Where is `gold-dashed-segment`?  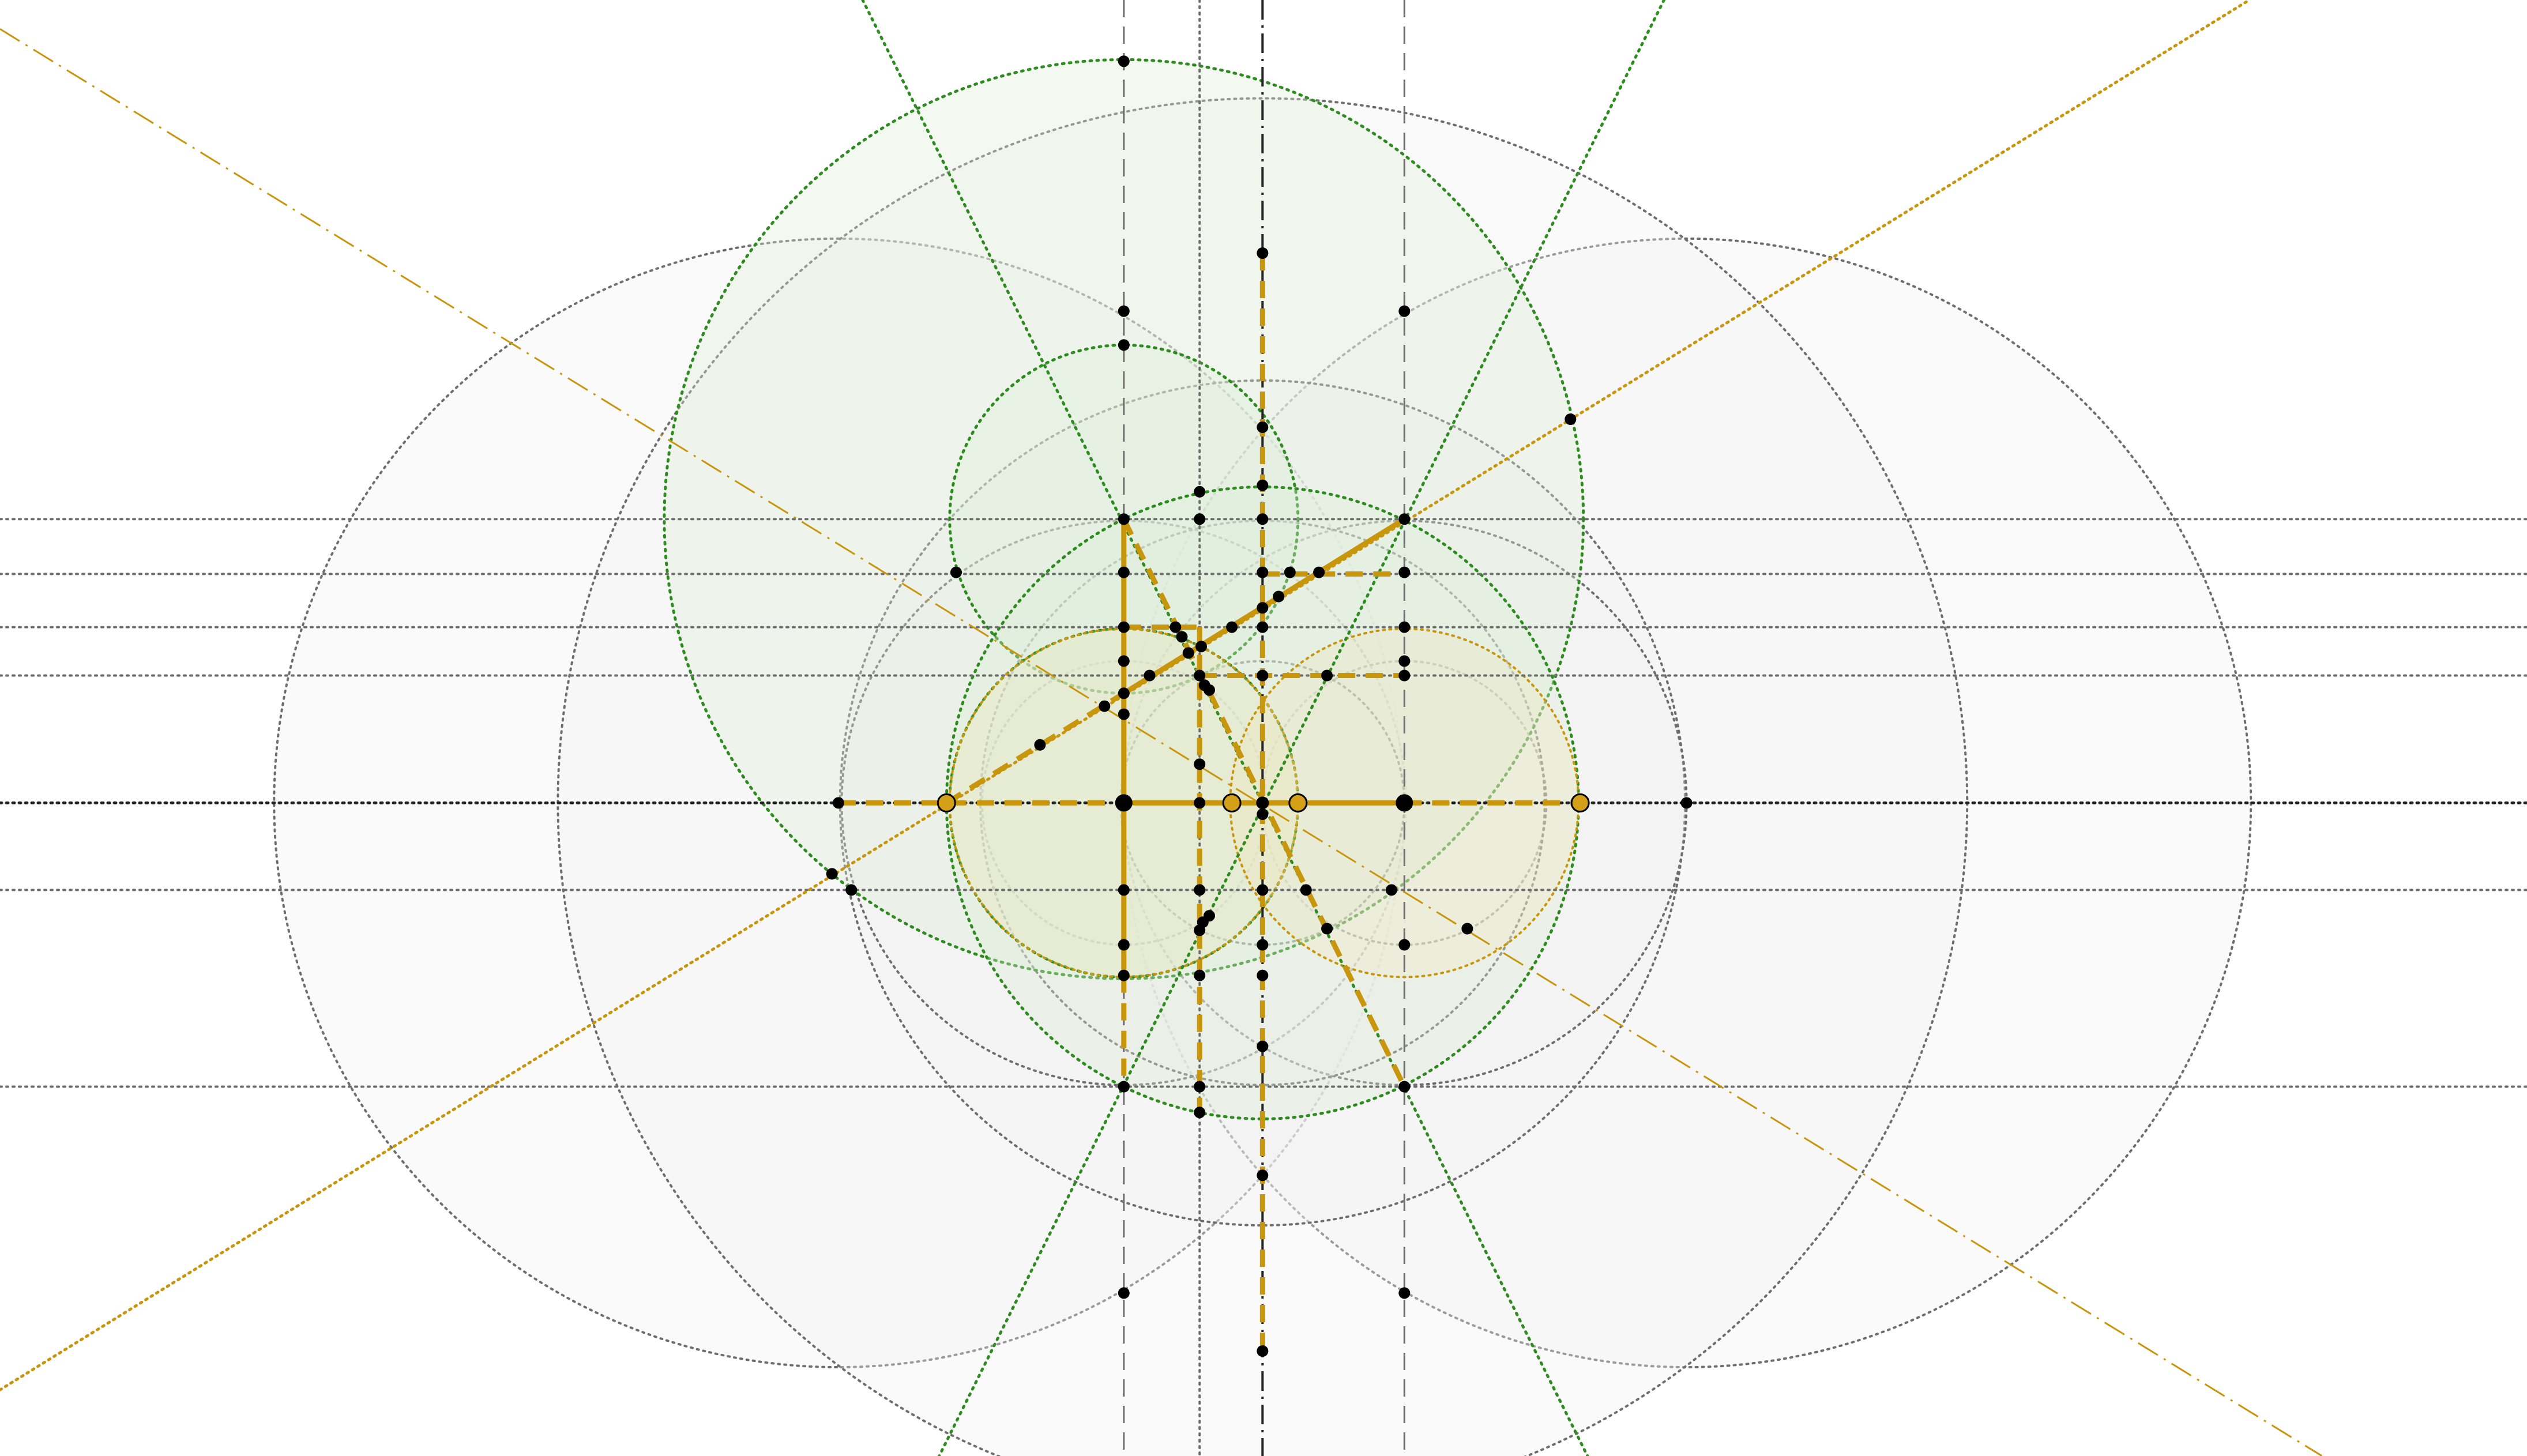
gold-dashed-segment is located at coordinates (1035, 748).